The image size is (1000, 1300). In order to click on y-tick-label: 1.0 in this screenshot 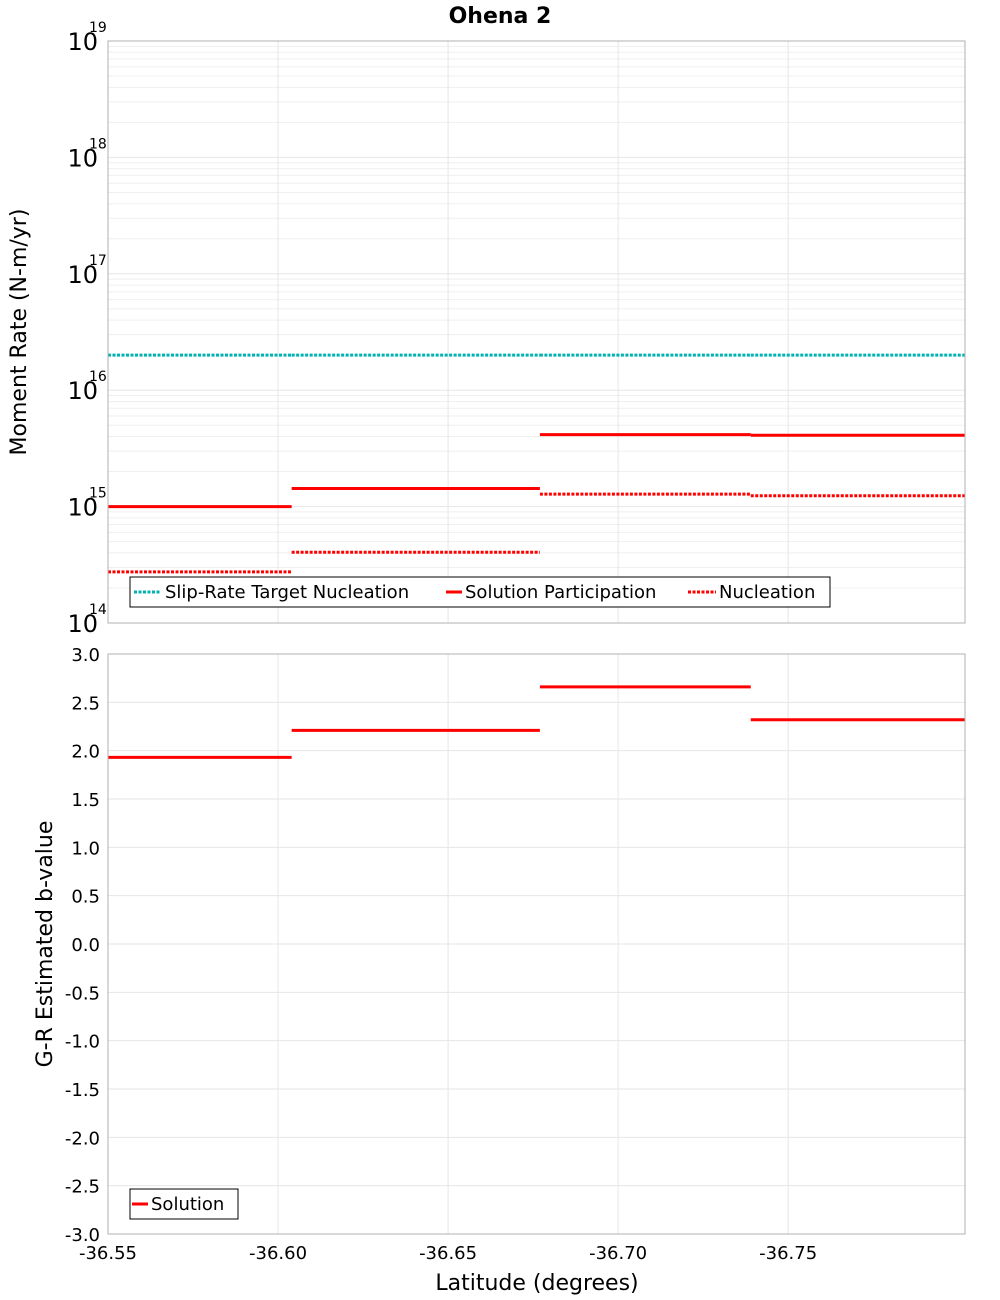, I will do `click(85, 848)`.